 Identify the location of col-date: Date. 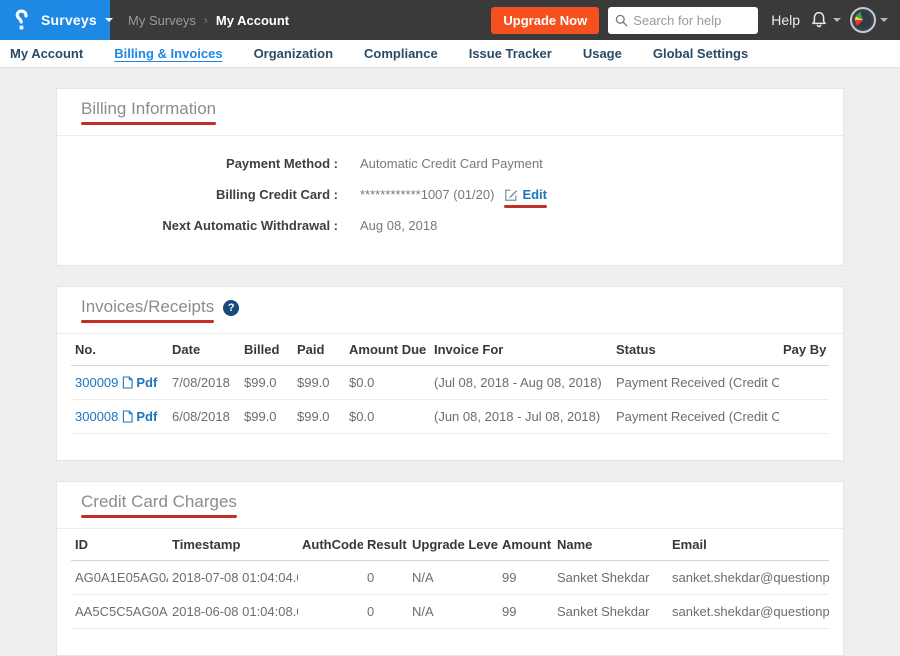
(204, 350).